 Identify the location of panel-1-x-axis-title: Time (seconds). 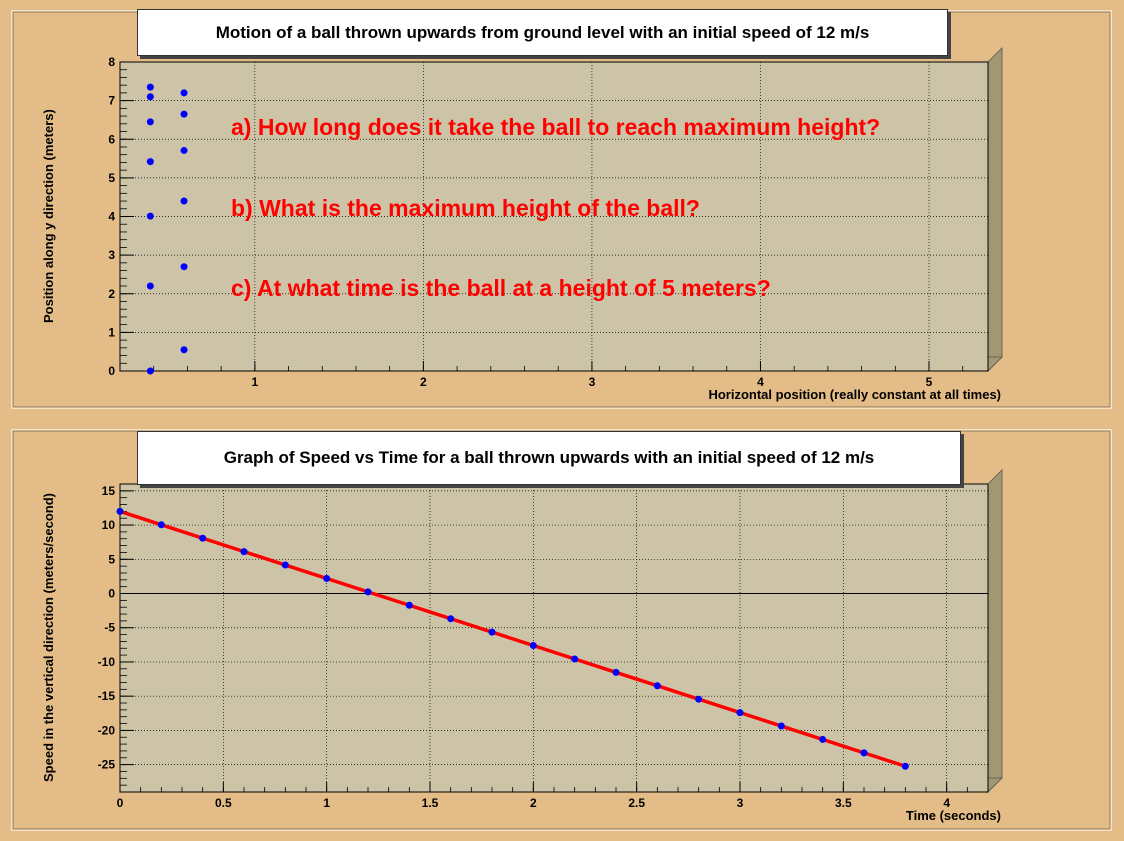
(953, 815).